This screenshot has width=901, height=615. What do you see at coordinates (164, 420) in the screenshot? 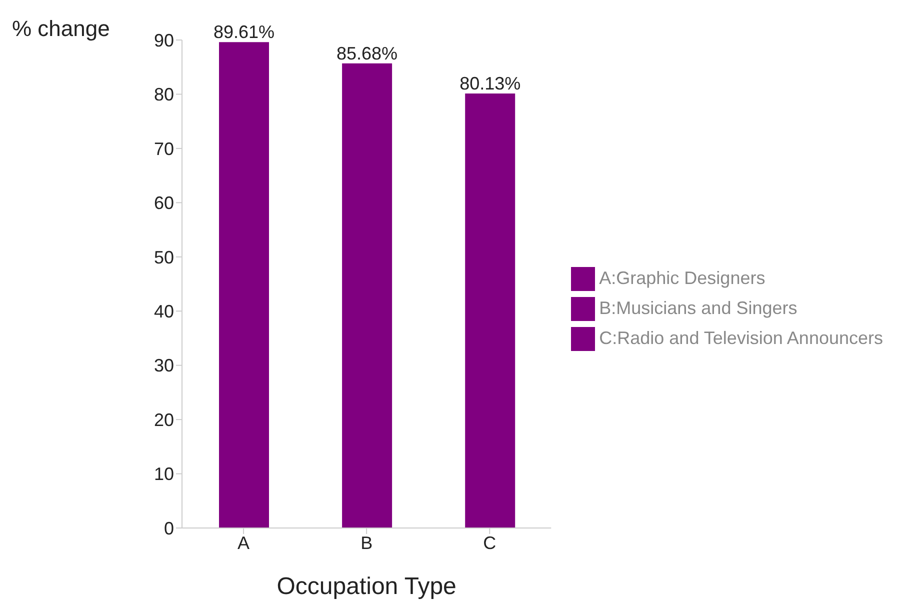
I see `y-tick-label: 20` at bounding box center [164, 420].